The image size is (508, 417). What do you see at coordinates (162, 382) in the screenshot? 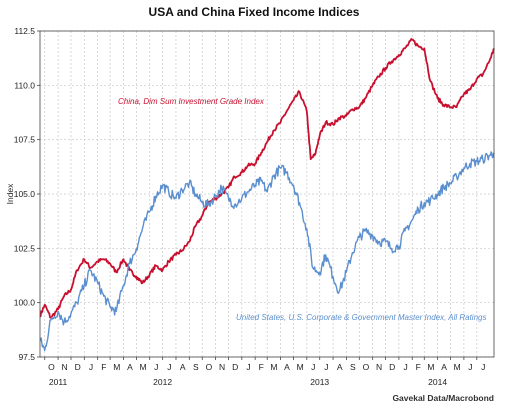
I see `x-year-label: 2012` at bounding box center [162, 382].